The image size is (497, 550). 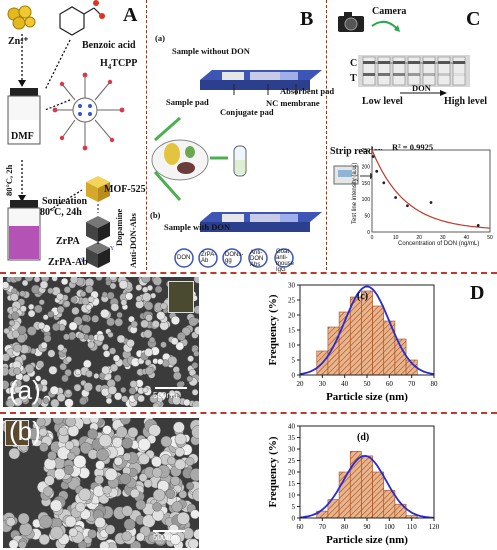 What do you see at coordinates (366, 151) in the screenshot?
I see `calib-ytick-250: 250` at bounding box center [366, 151].